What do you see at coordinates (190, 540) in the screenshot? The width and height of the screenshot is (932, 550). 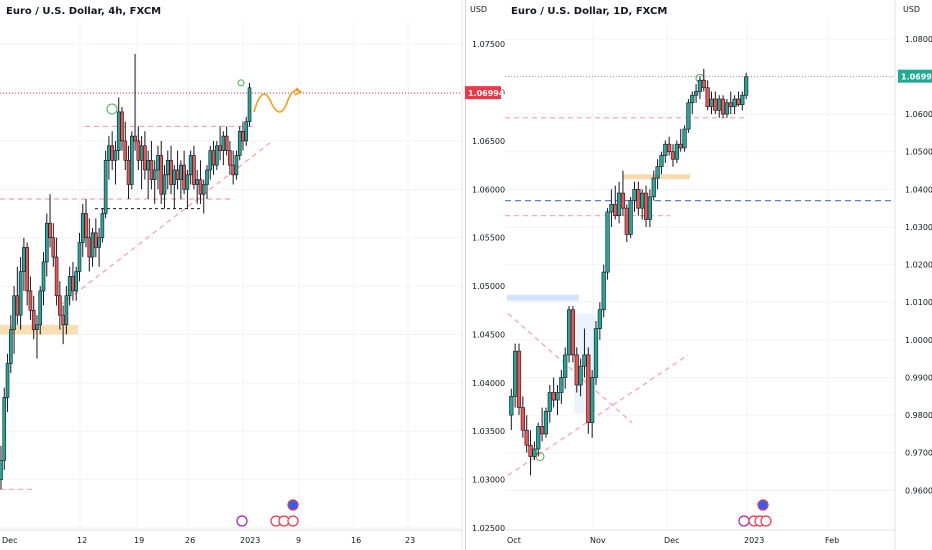 I see `time-tick-label: 26` at bounding box center [190, 540].